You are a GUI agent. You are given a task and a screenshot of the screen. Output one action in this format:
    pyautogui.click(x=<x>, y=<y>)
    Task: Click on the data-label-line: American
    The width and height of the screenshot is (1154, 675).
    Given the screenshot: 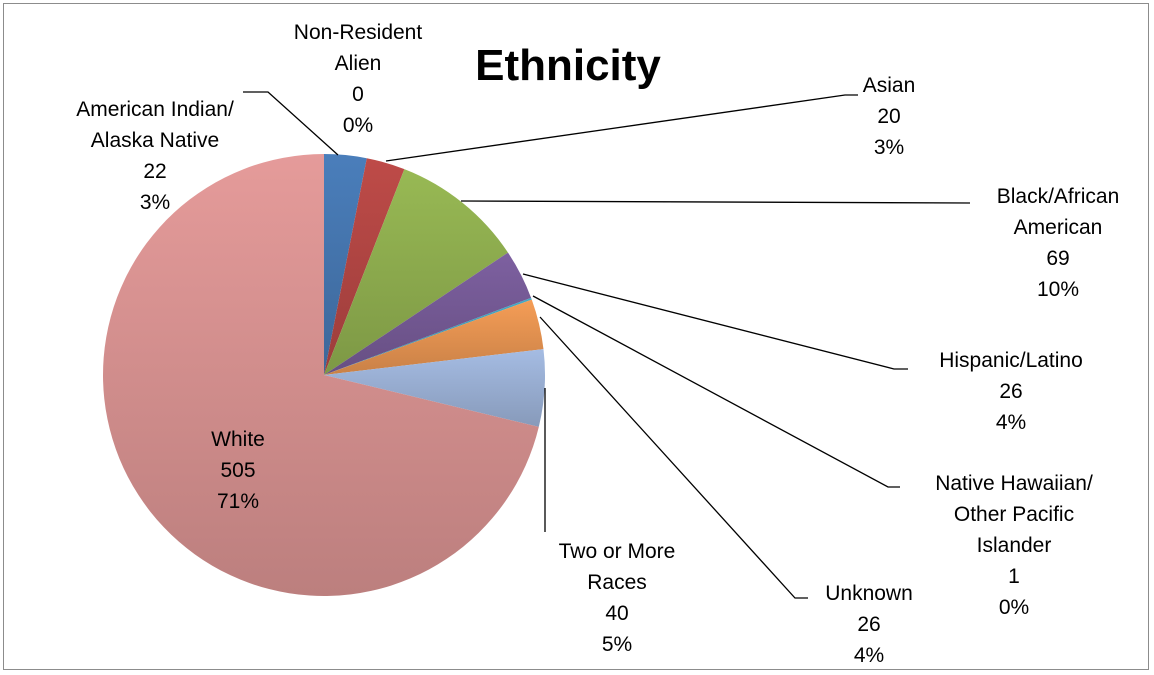 What is the action you would take?
    pyautogui.click(x=1058, y=227)
    